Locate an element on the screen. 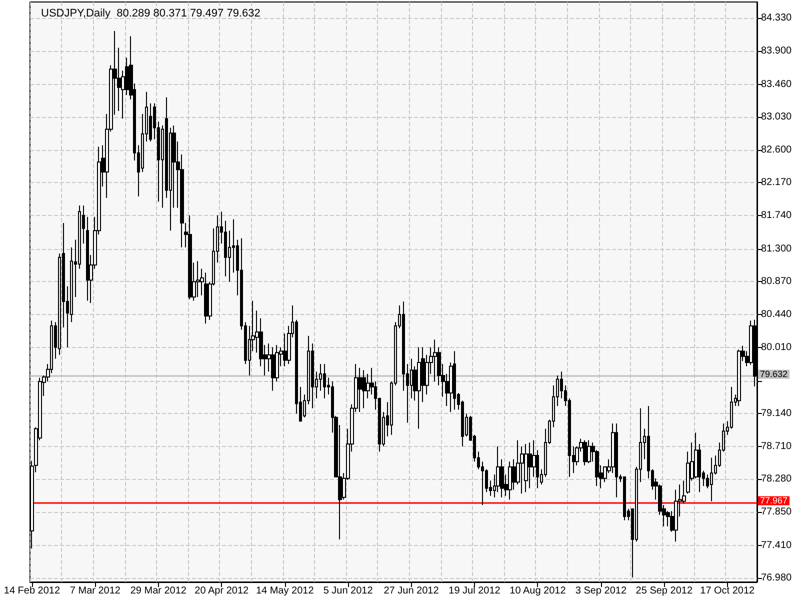  y-tick-label: 82.170 is located at coordinates (776, 182).